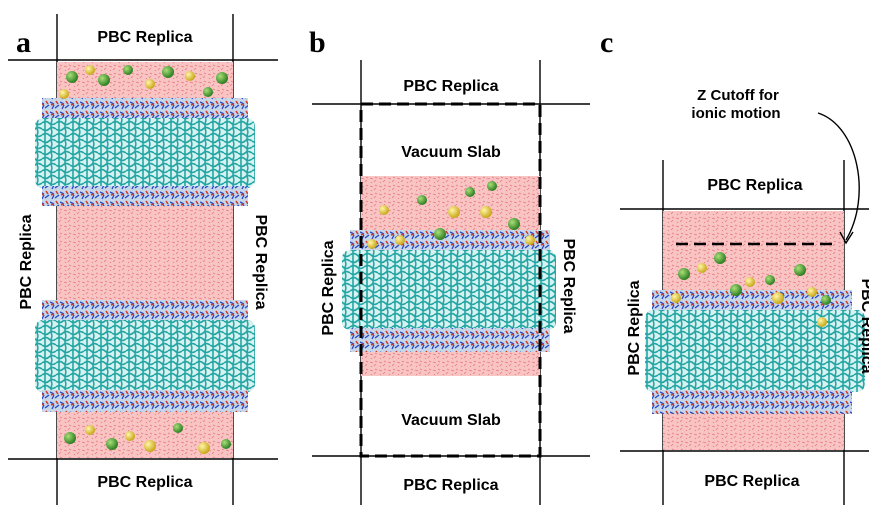 Image resolution: width=869 pixels, height=513 pixels. I want to click on cutoff-arrow, so click(838, 176).